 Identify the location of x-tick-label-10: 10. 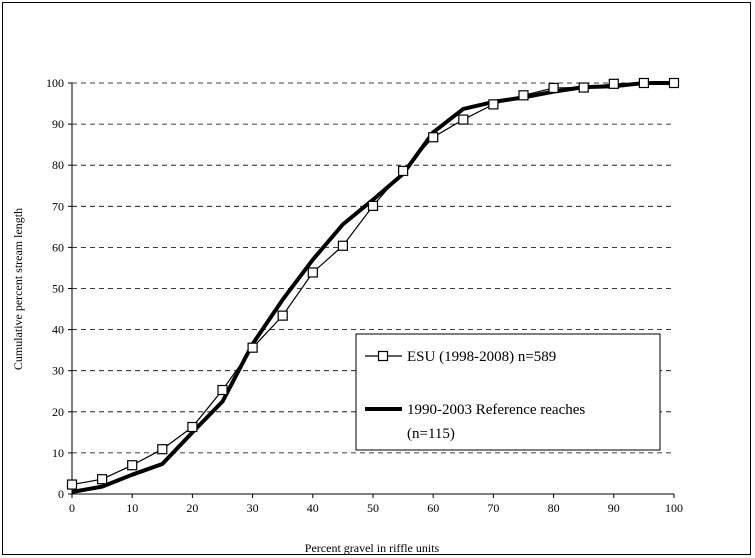
(132, 508).